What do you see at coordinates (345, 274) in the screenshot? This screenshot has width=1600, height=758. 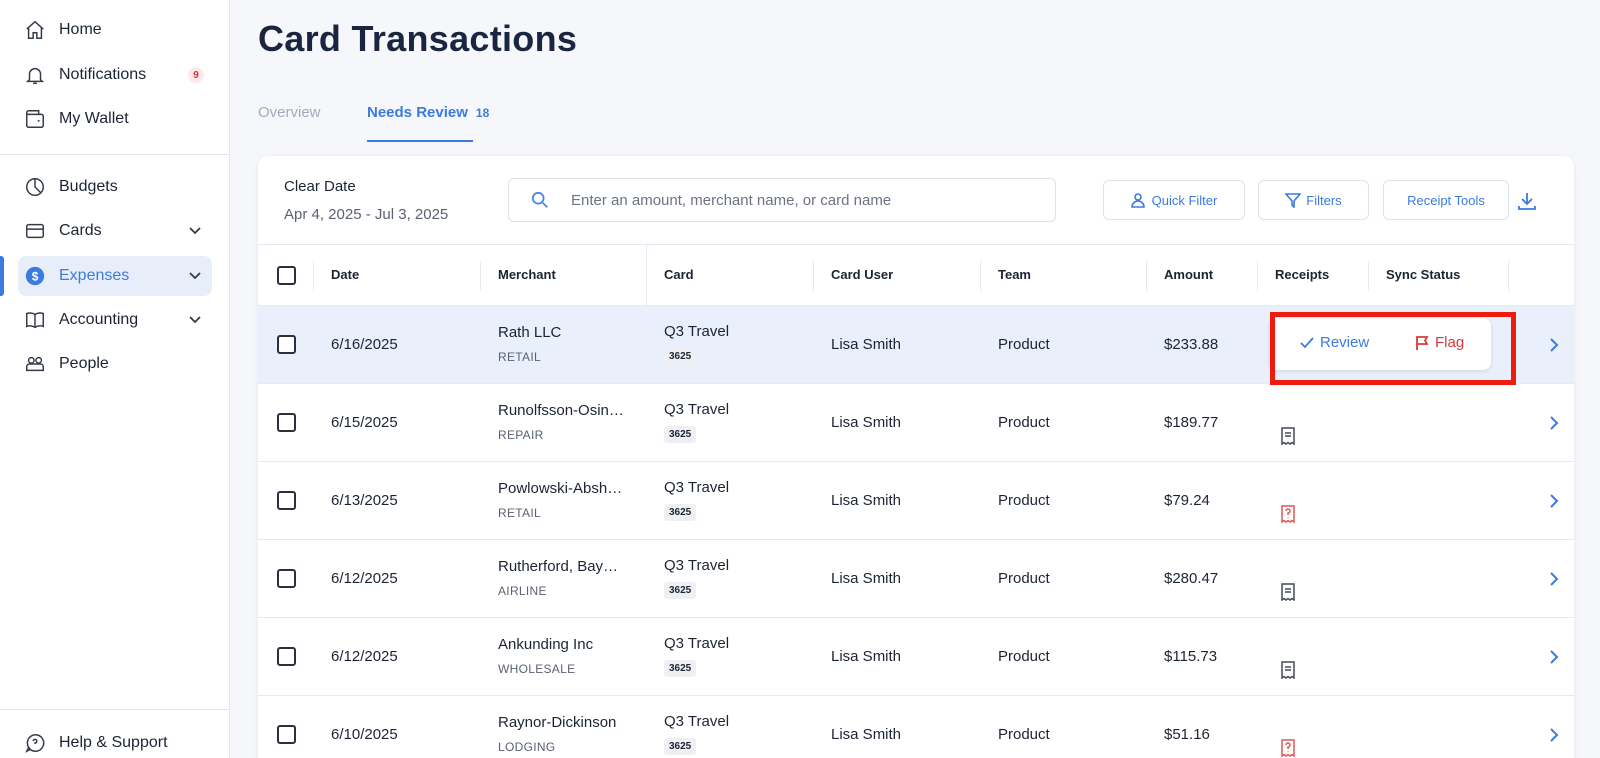 I see `column-header-date: Date` at bounding box center [345, 274].